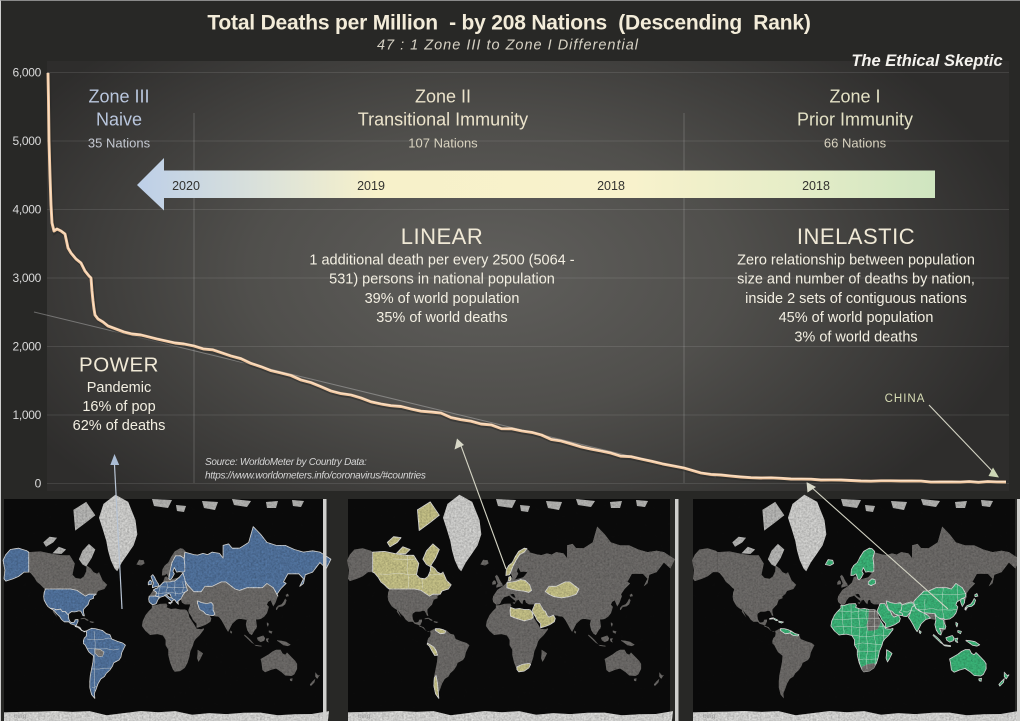 This screenshot has width=1020, height=721. Describe the element at coordinates (856, 280) in the screenshot. I see `svg-text:size and number of deaths by n: size and number of deaths by nation,` at that location.